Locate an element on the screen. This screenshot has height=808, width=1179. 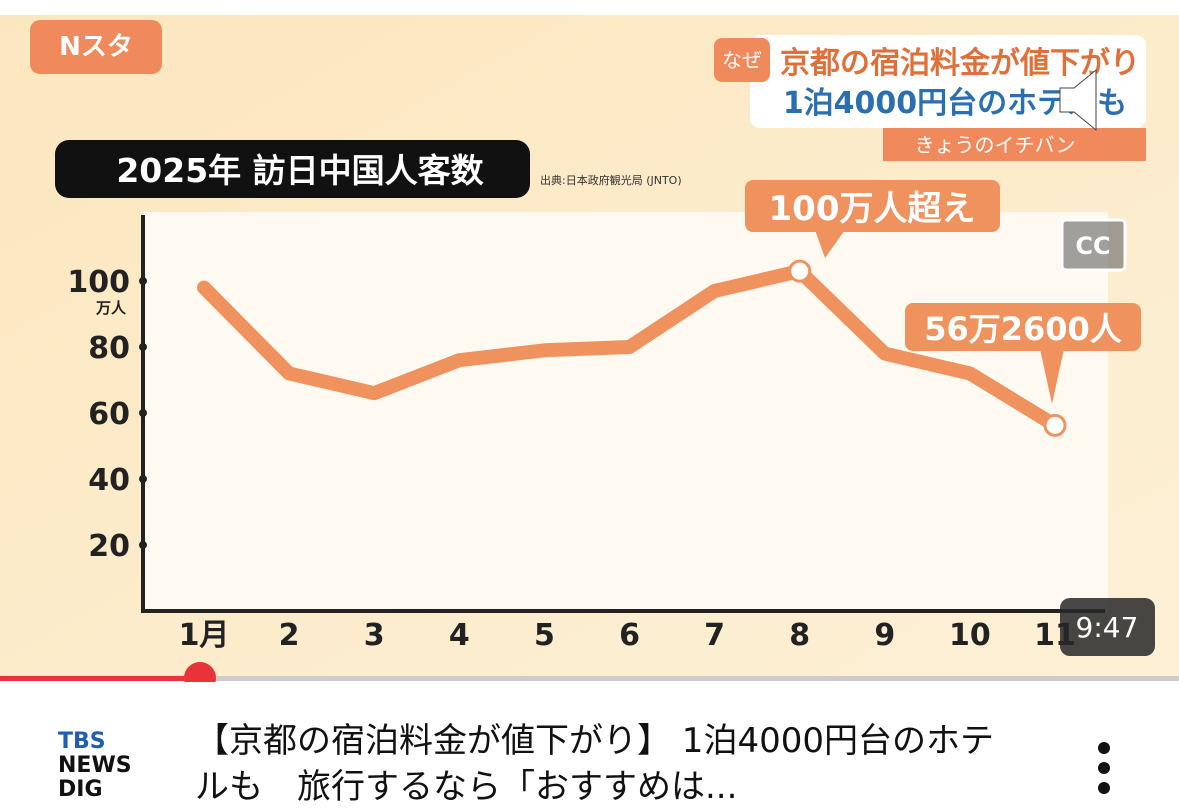
show-badge-text: Nスタ is located at coordinates (96, 47).